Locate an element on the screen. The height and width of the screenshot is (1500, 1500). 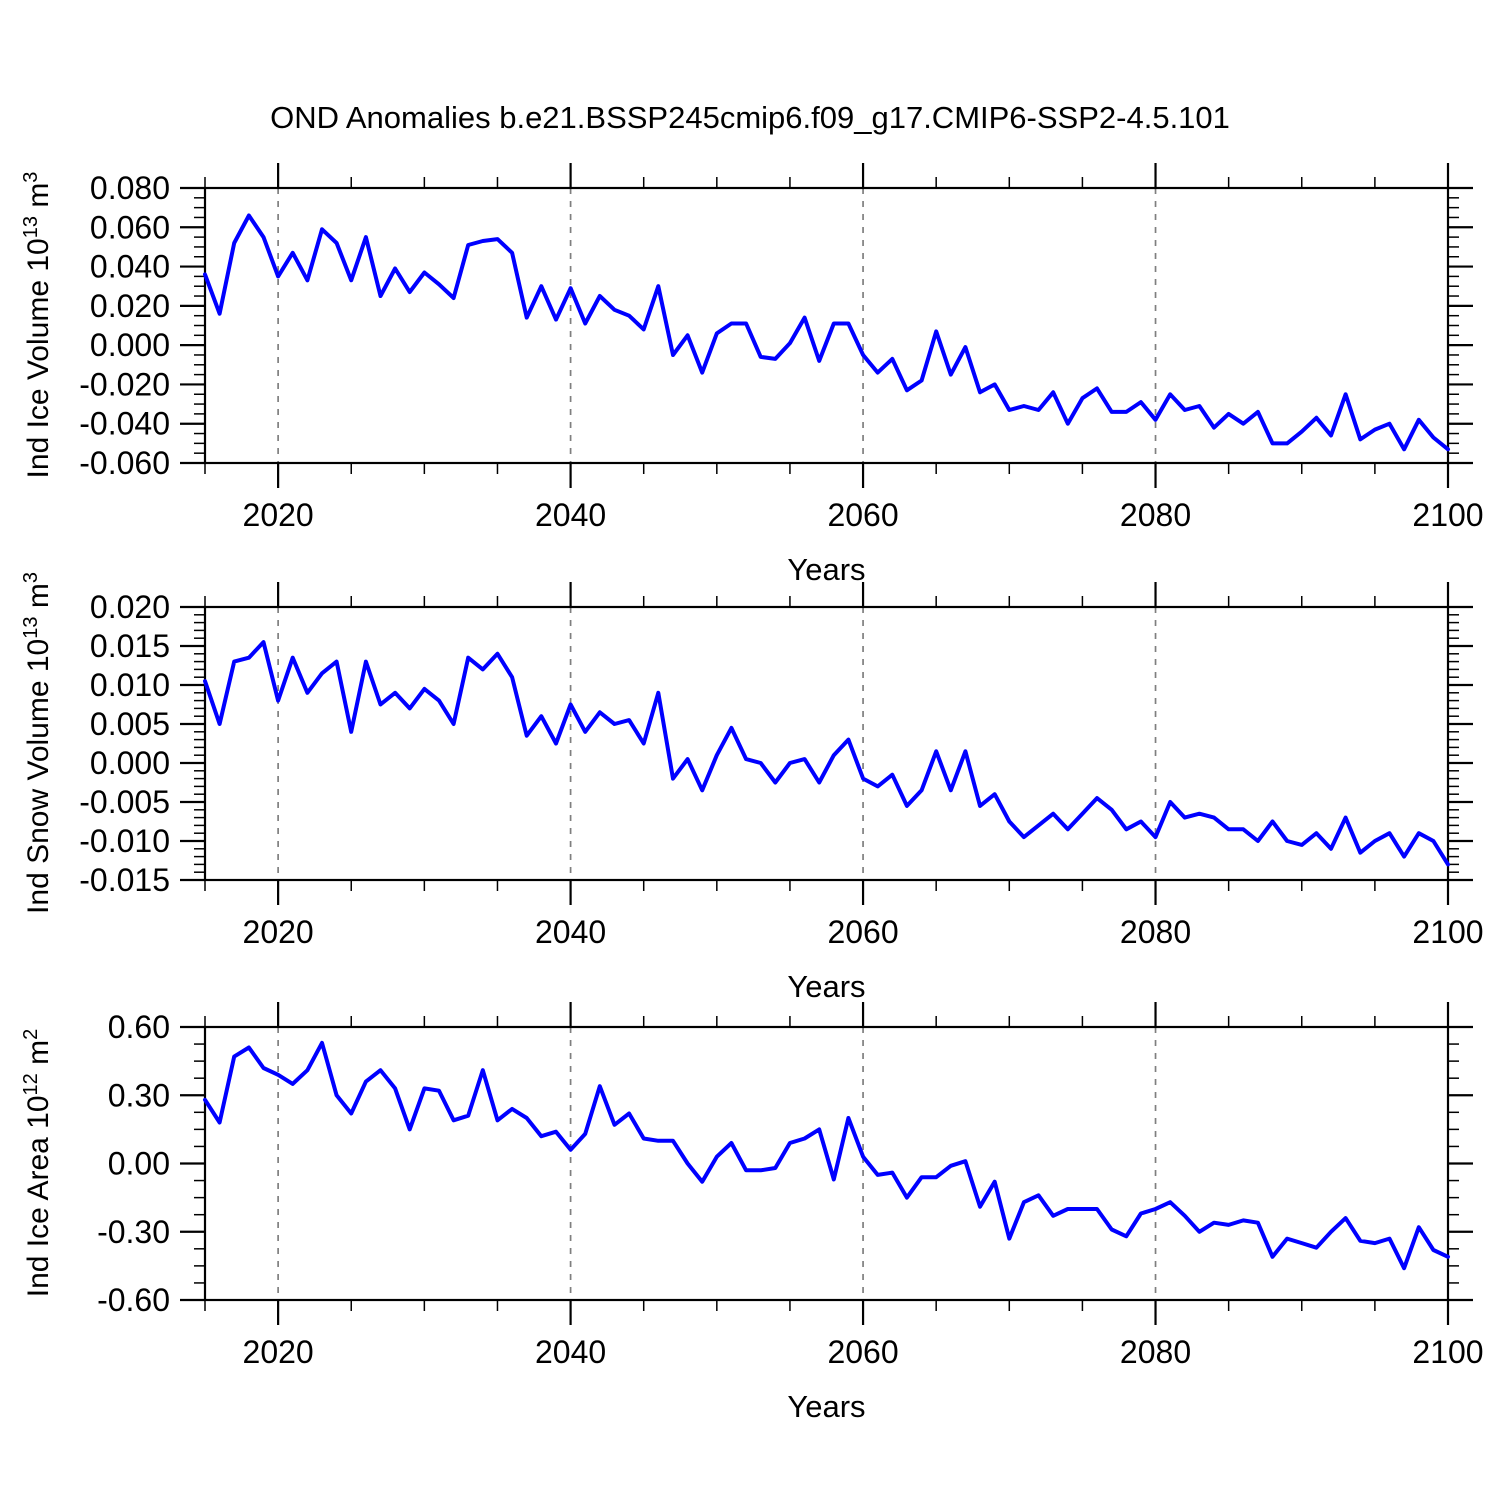
y-tick-label: -0.060 is located at coordinates (124, 463).